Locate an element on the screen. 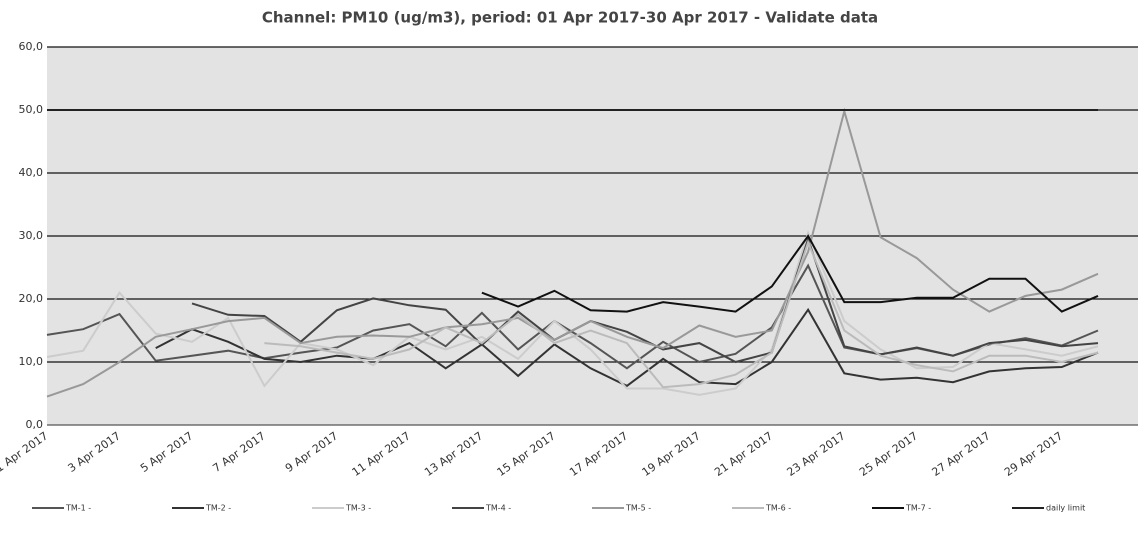 The height and width of the screenshot is (542, 1140). x-tick-label: 25 Apr 2017 is located at coordinates (888, 454).